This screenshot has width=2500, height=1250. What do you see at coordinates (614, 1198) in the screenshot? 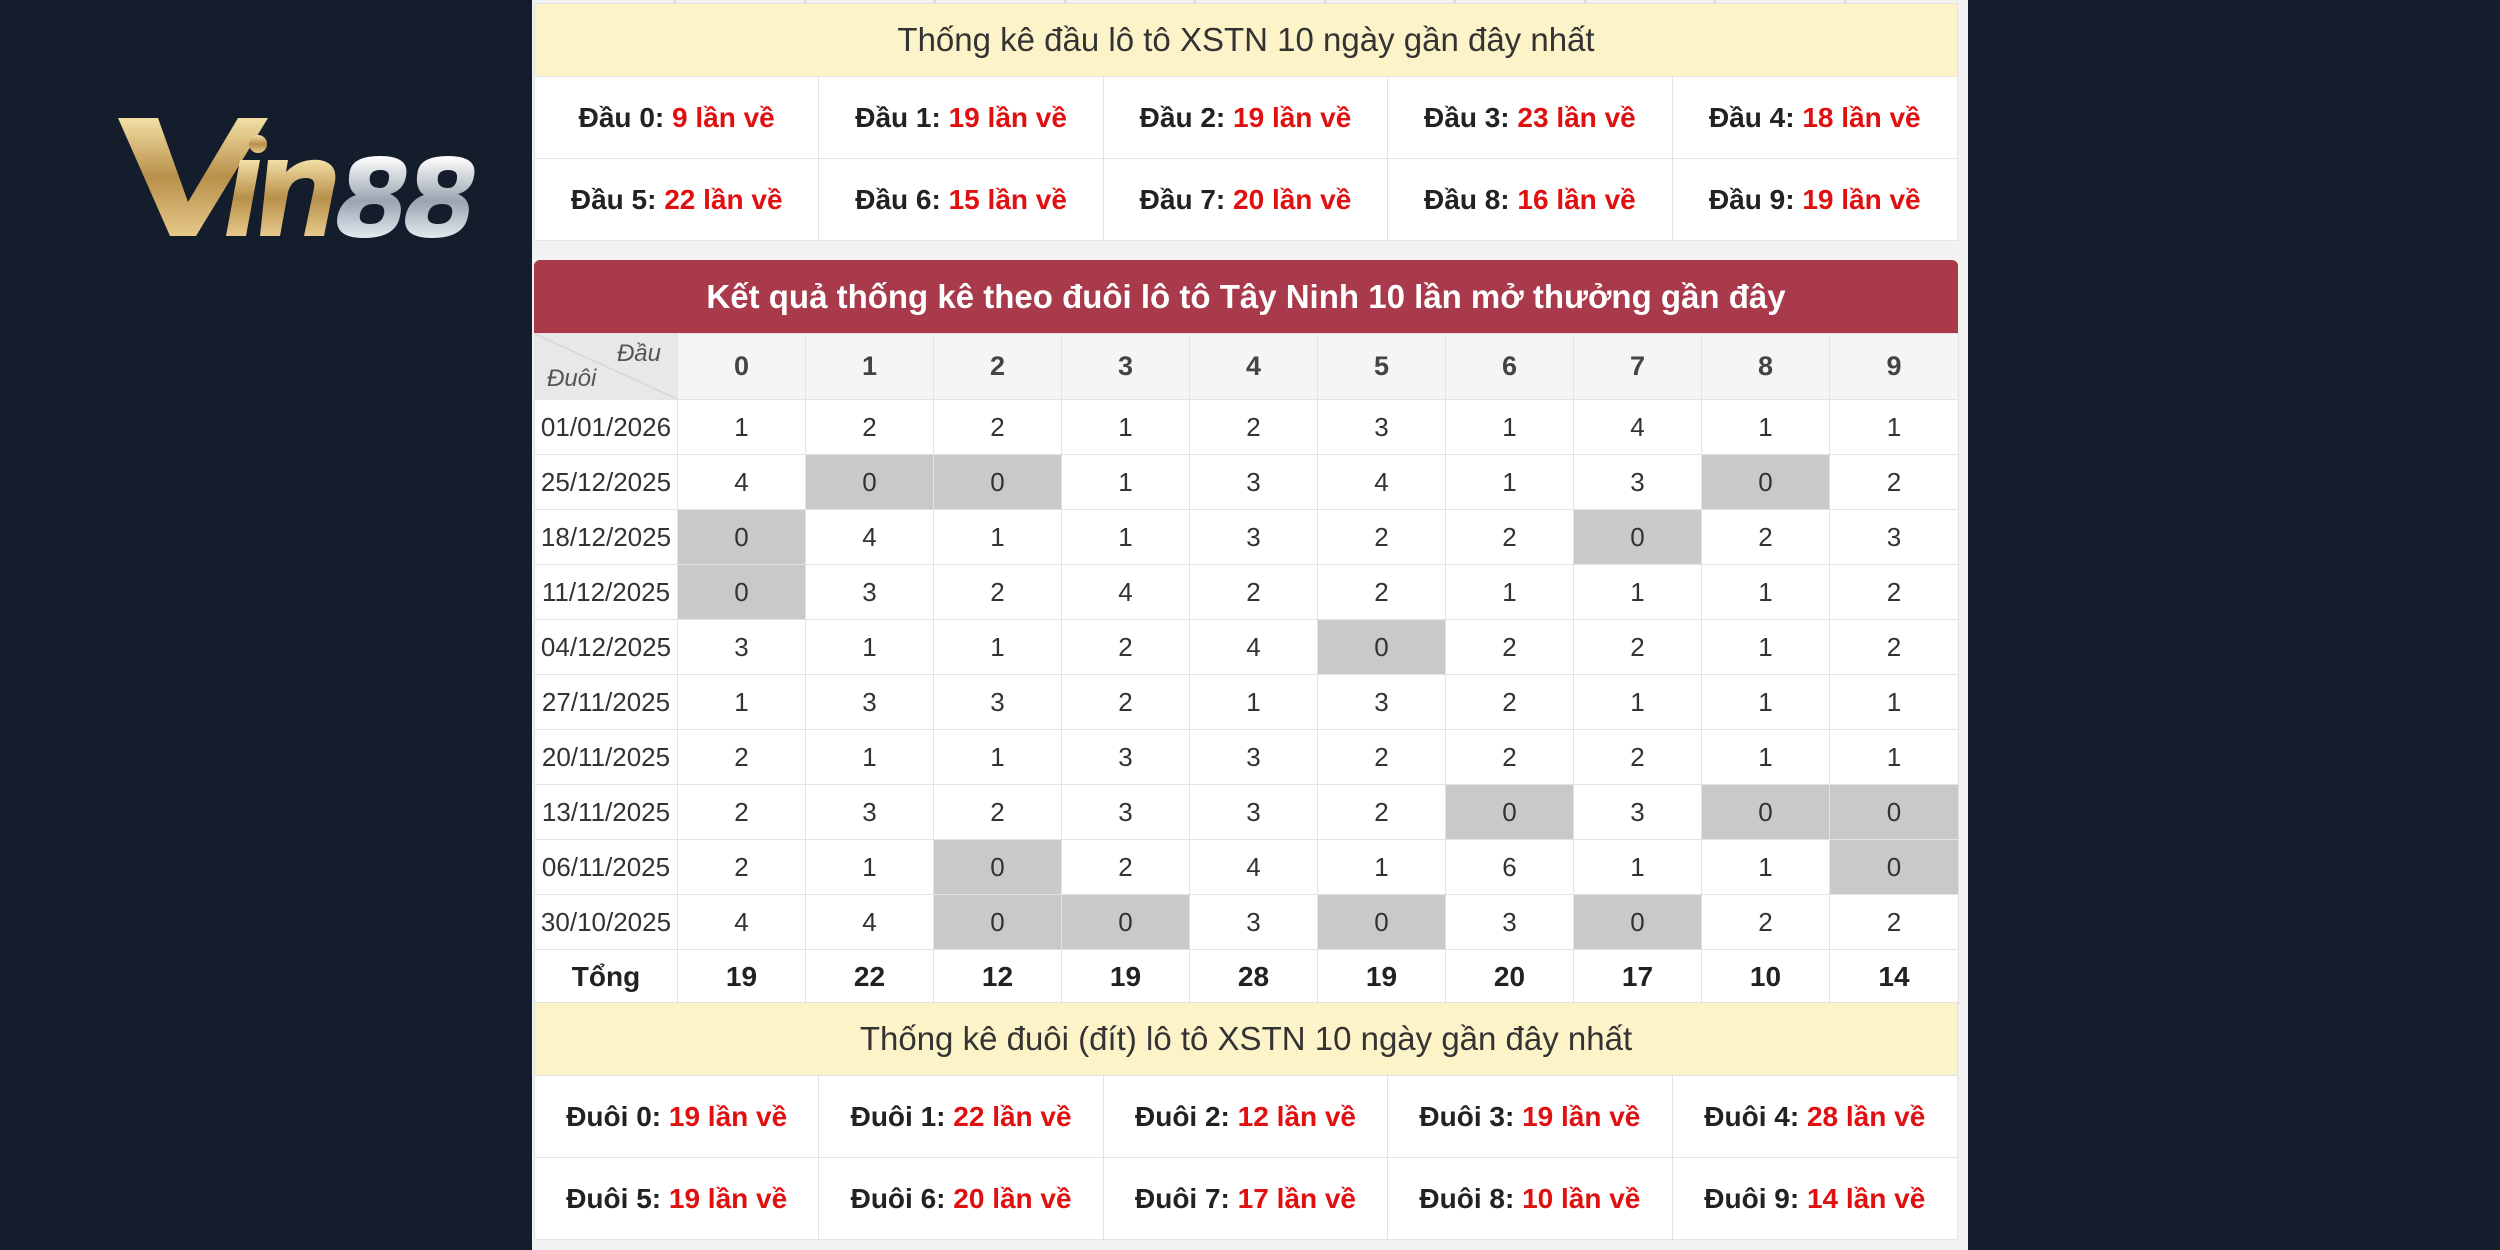
I see `tail-stat-label: Đuôi 5:` at bounding box center [614, 1198].